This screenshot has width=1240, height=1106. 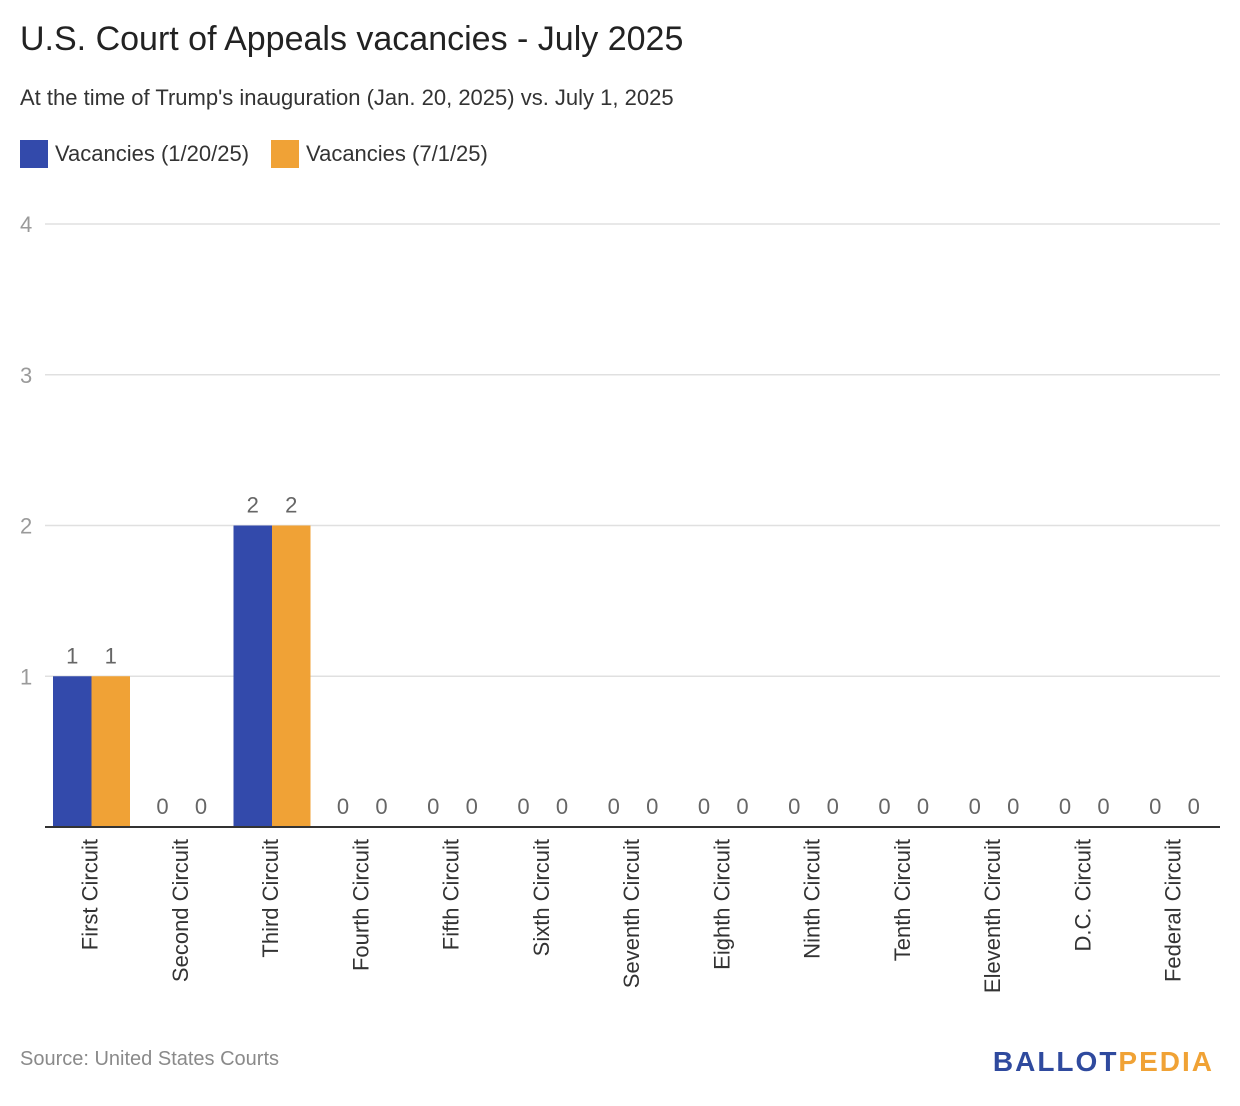 I want to click on legend-item-series1: Vacancies (1/20/25), so click(x=134, y=154).